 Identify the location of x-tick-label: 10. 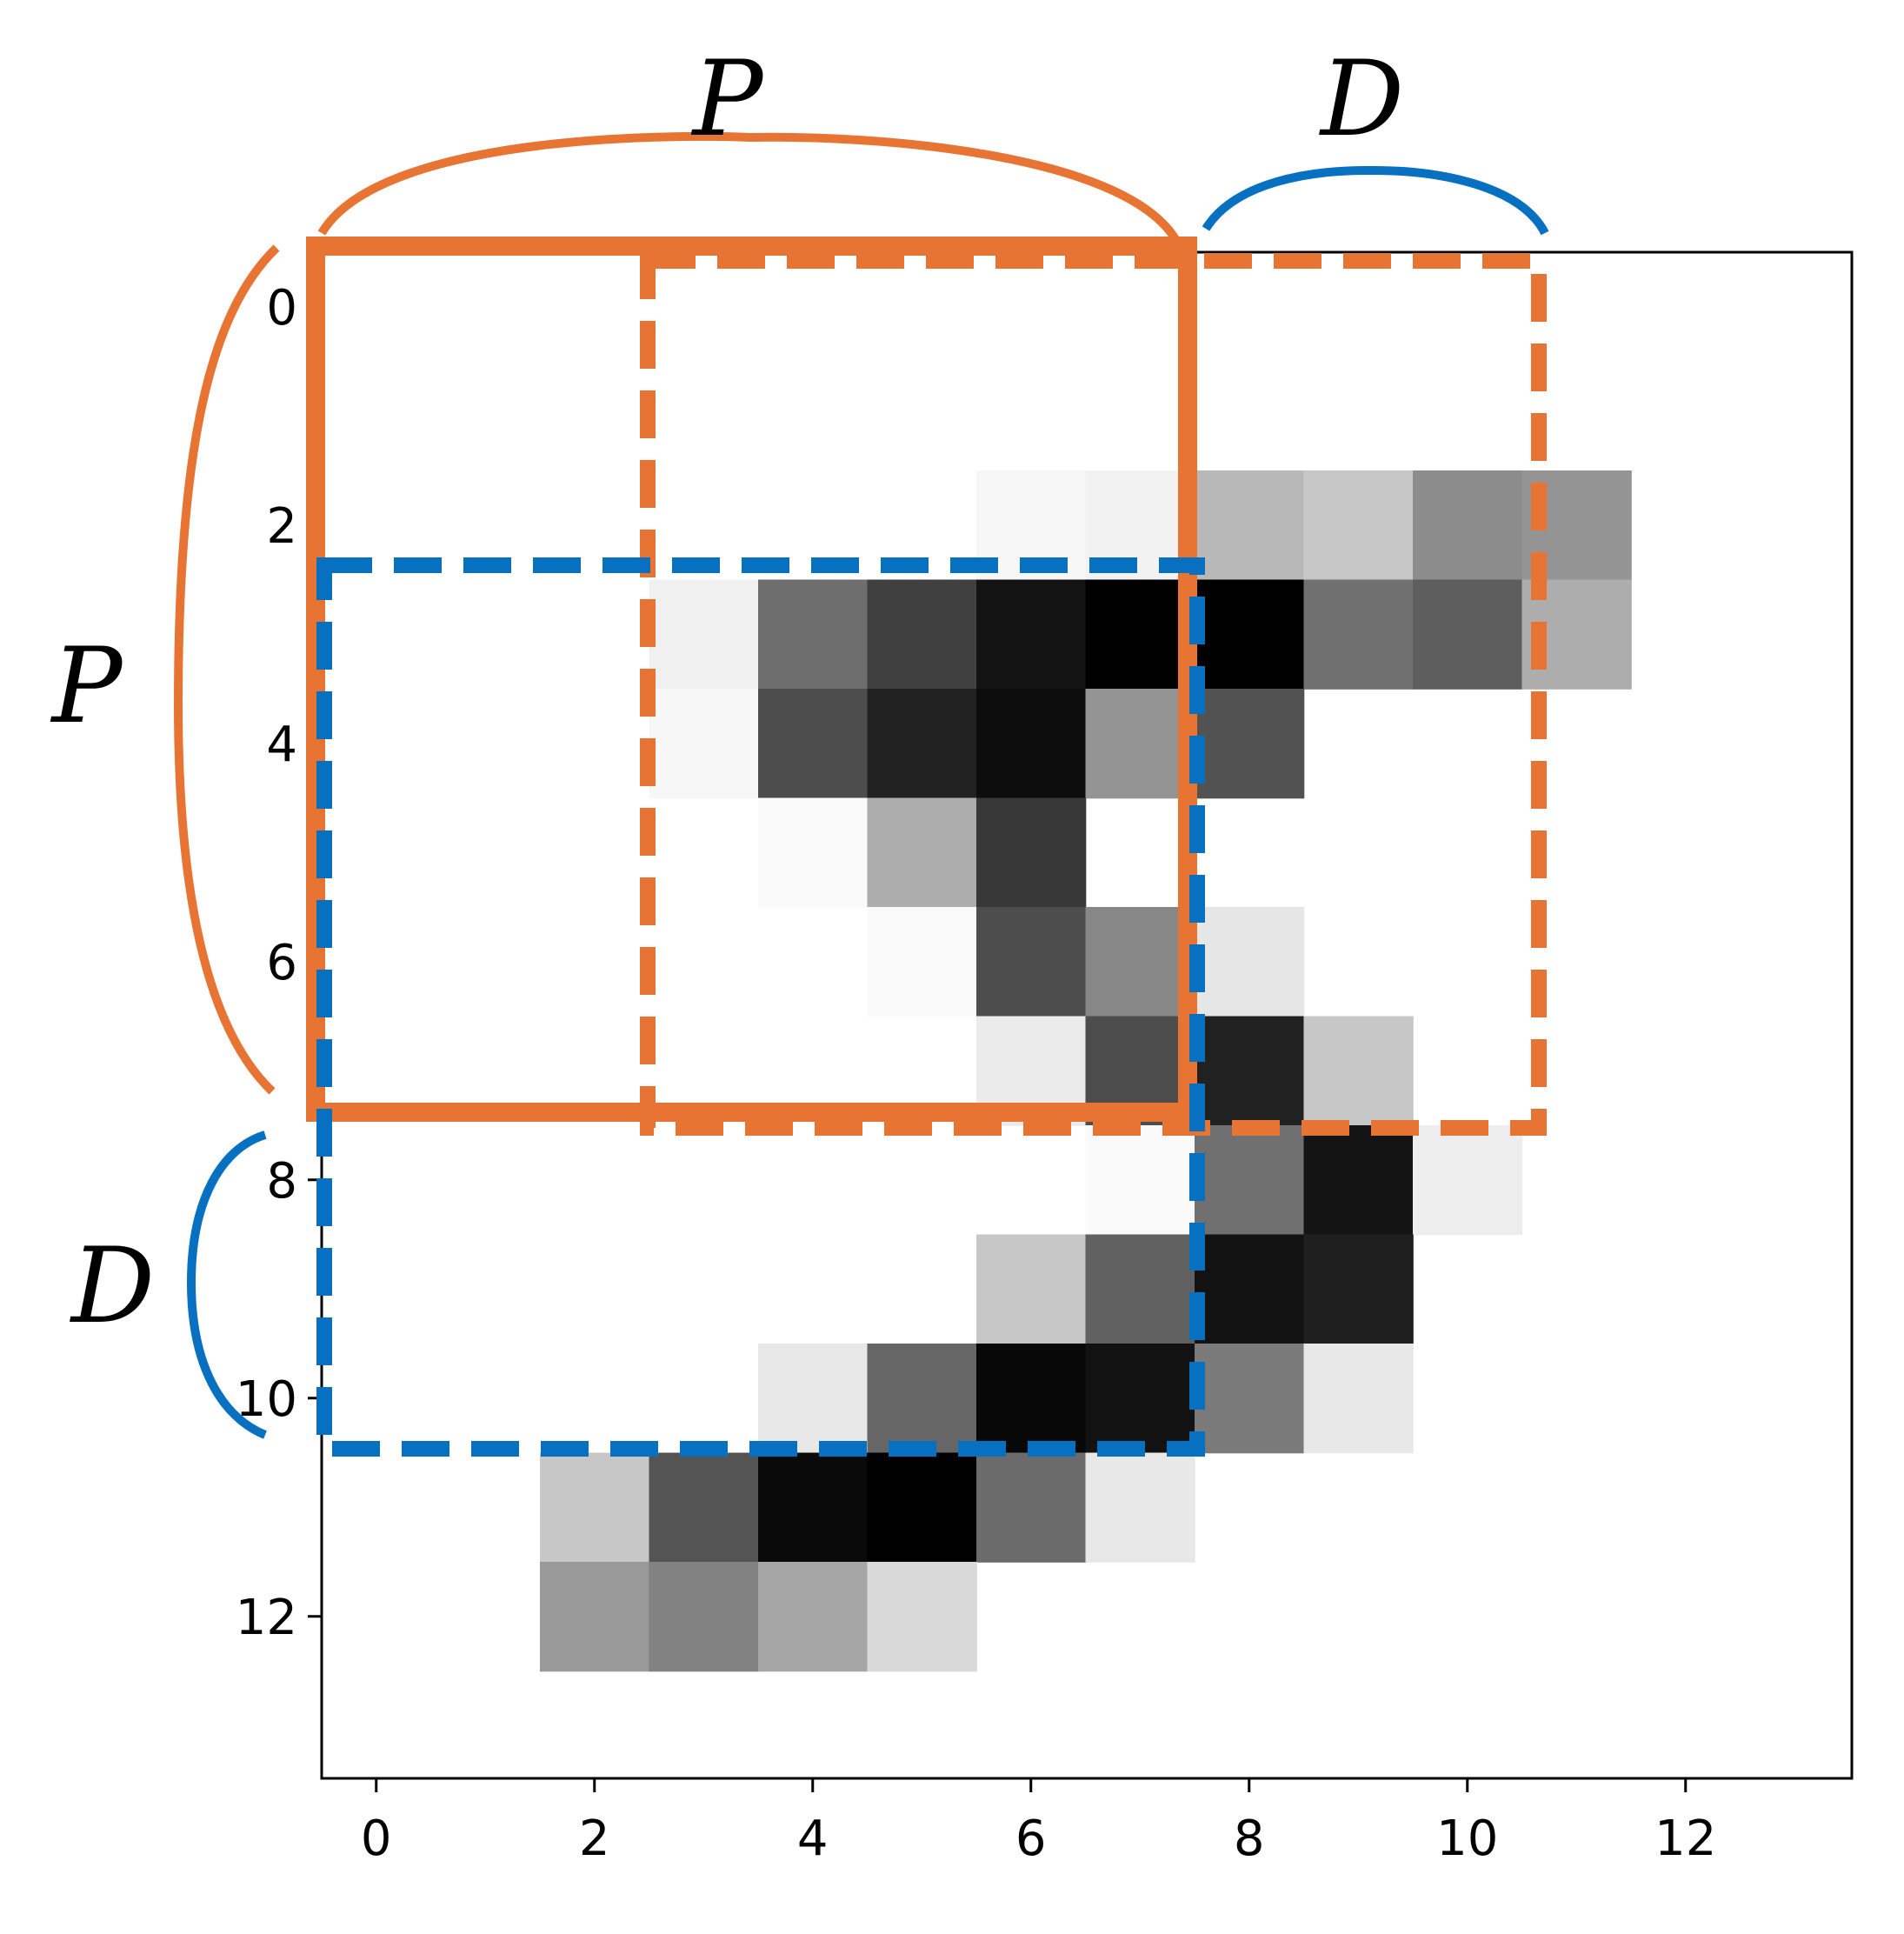
(1467, 1839).